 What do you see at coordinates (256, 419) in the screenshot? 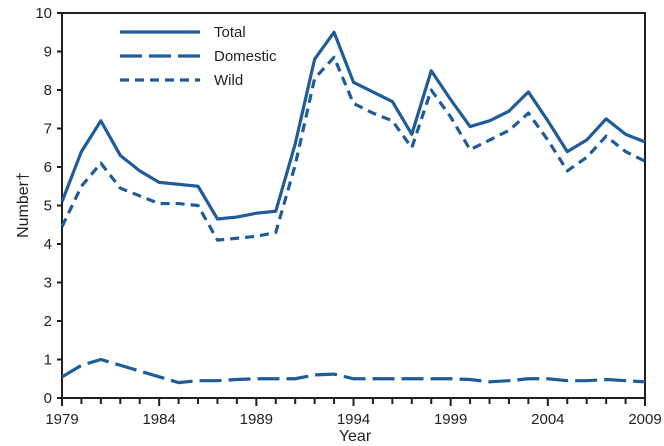
I see `x-tick-label: 1989` at bounding box center [256, 419].